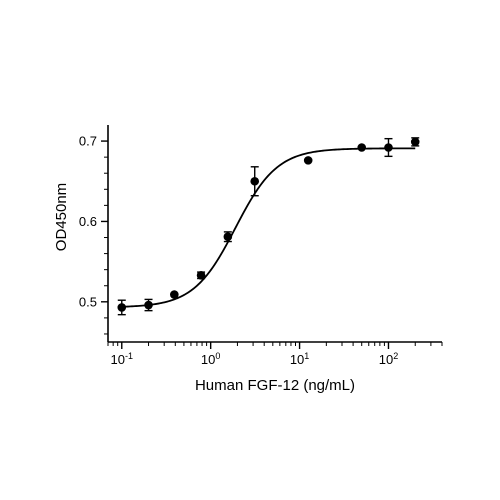  Describe the element at coordinates (388, 359) in the screenshot. I see `x-tick-label: 10²` at that location.